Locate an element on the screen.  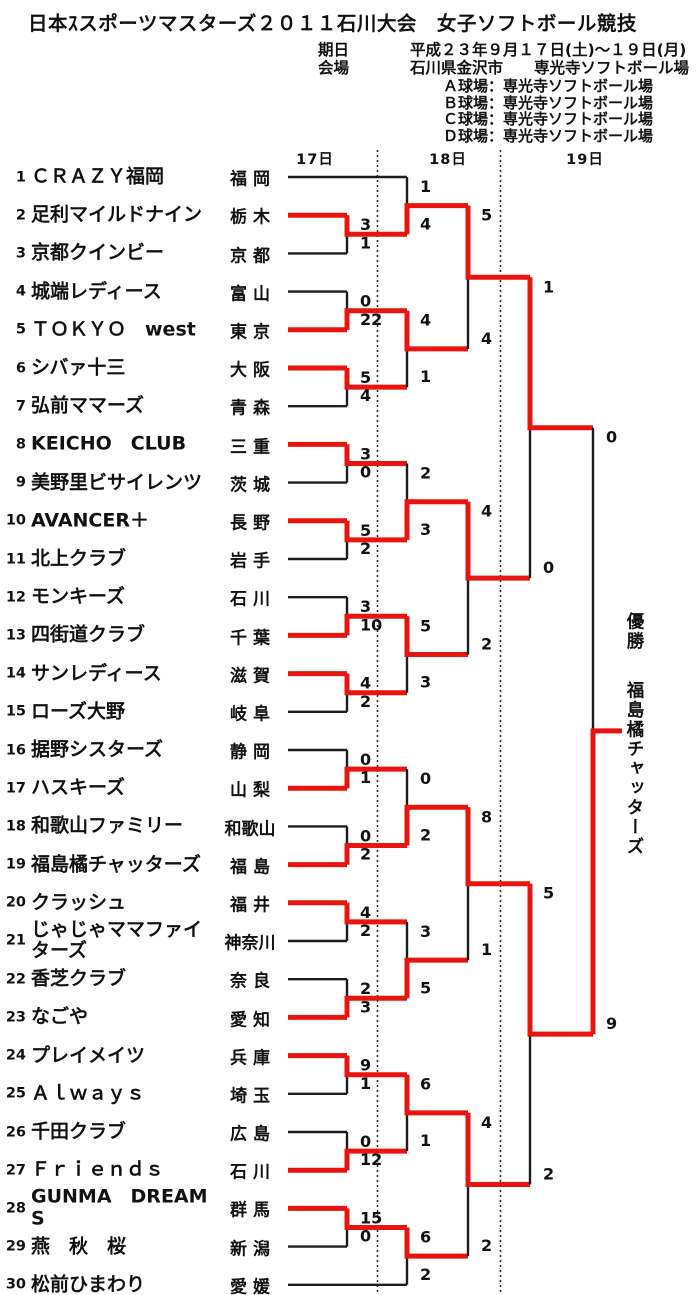
team-prefecture: 愛 媛 is located at coordinates (250, 1286).